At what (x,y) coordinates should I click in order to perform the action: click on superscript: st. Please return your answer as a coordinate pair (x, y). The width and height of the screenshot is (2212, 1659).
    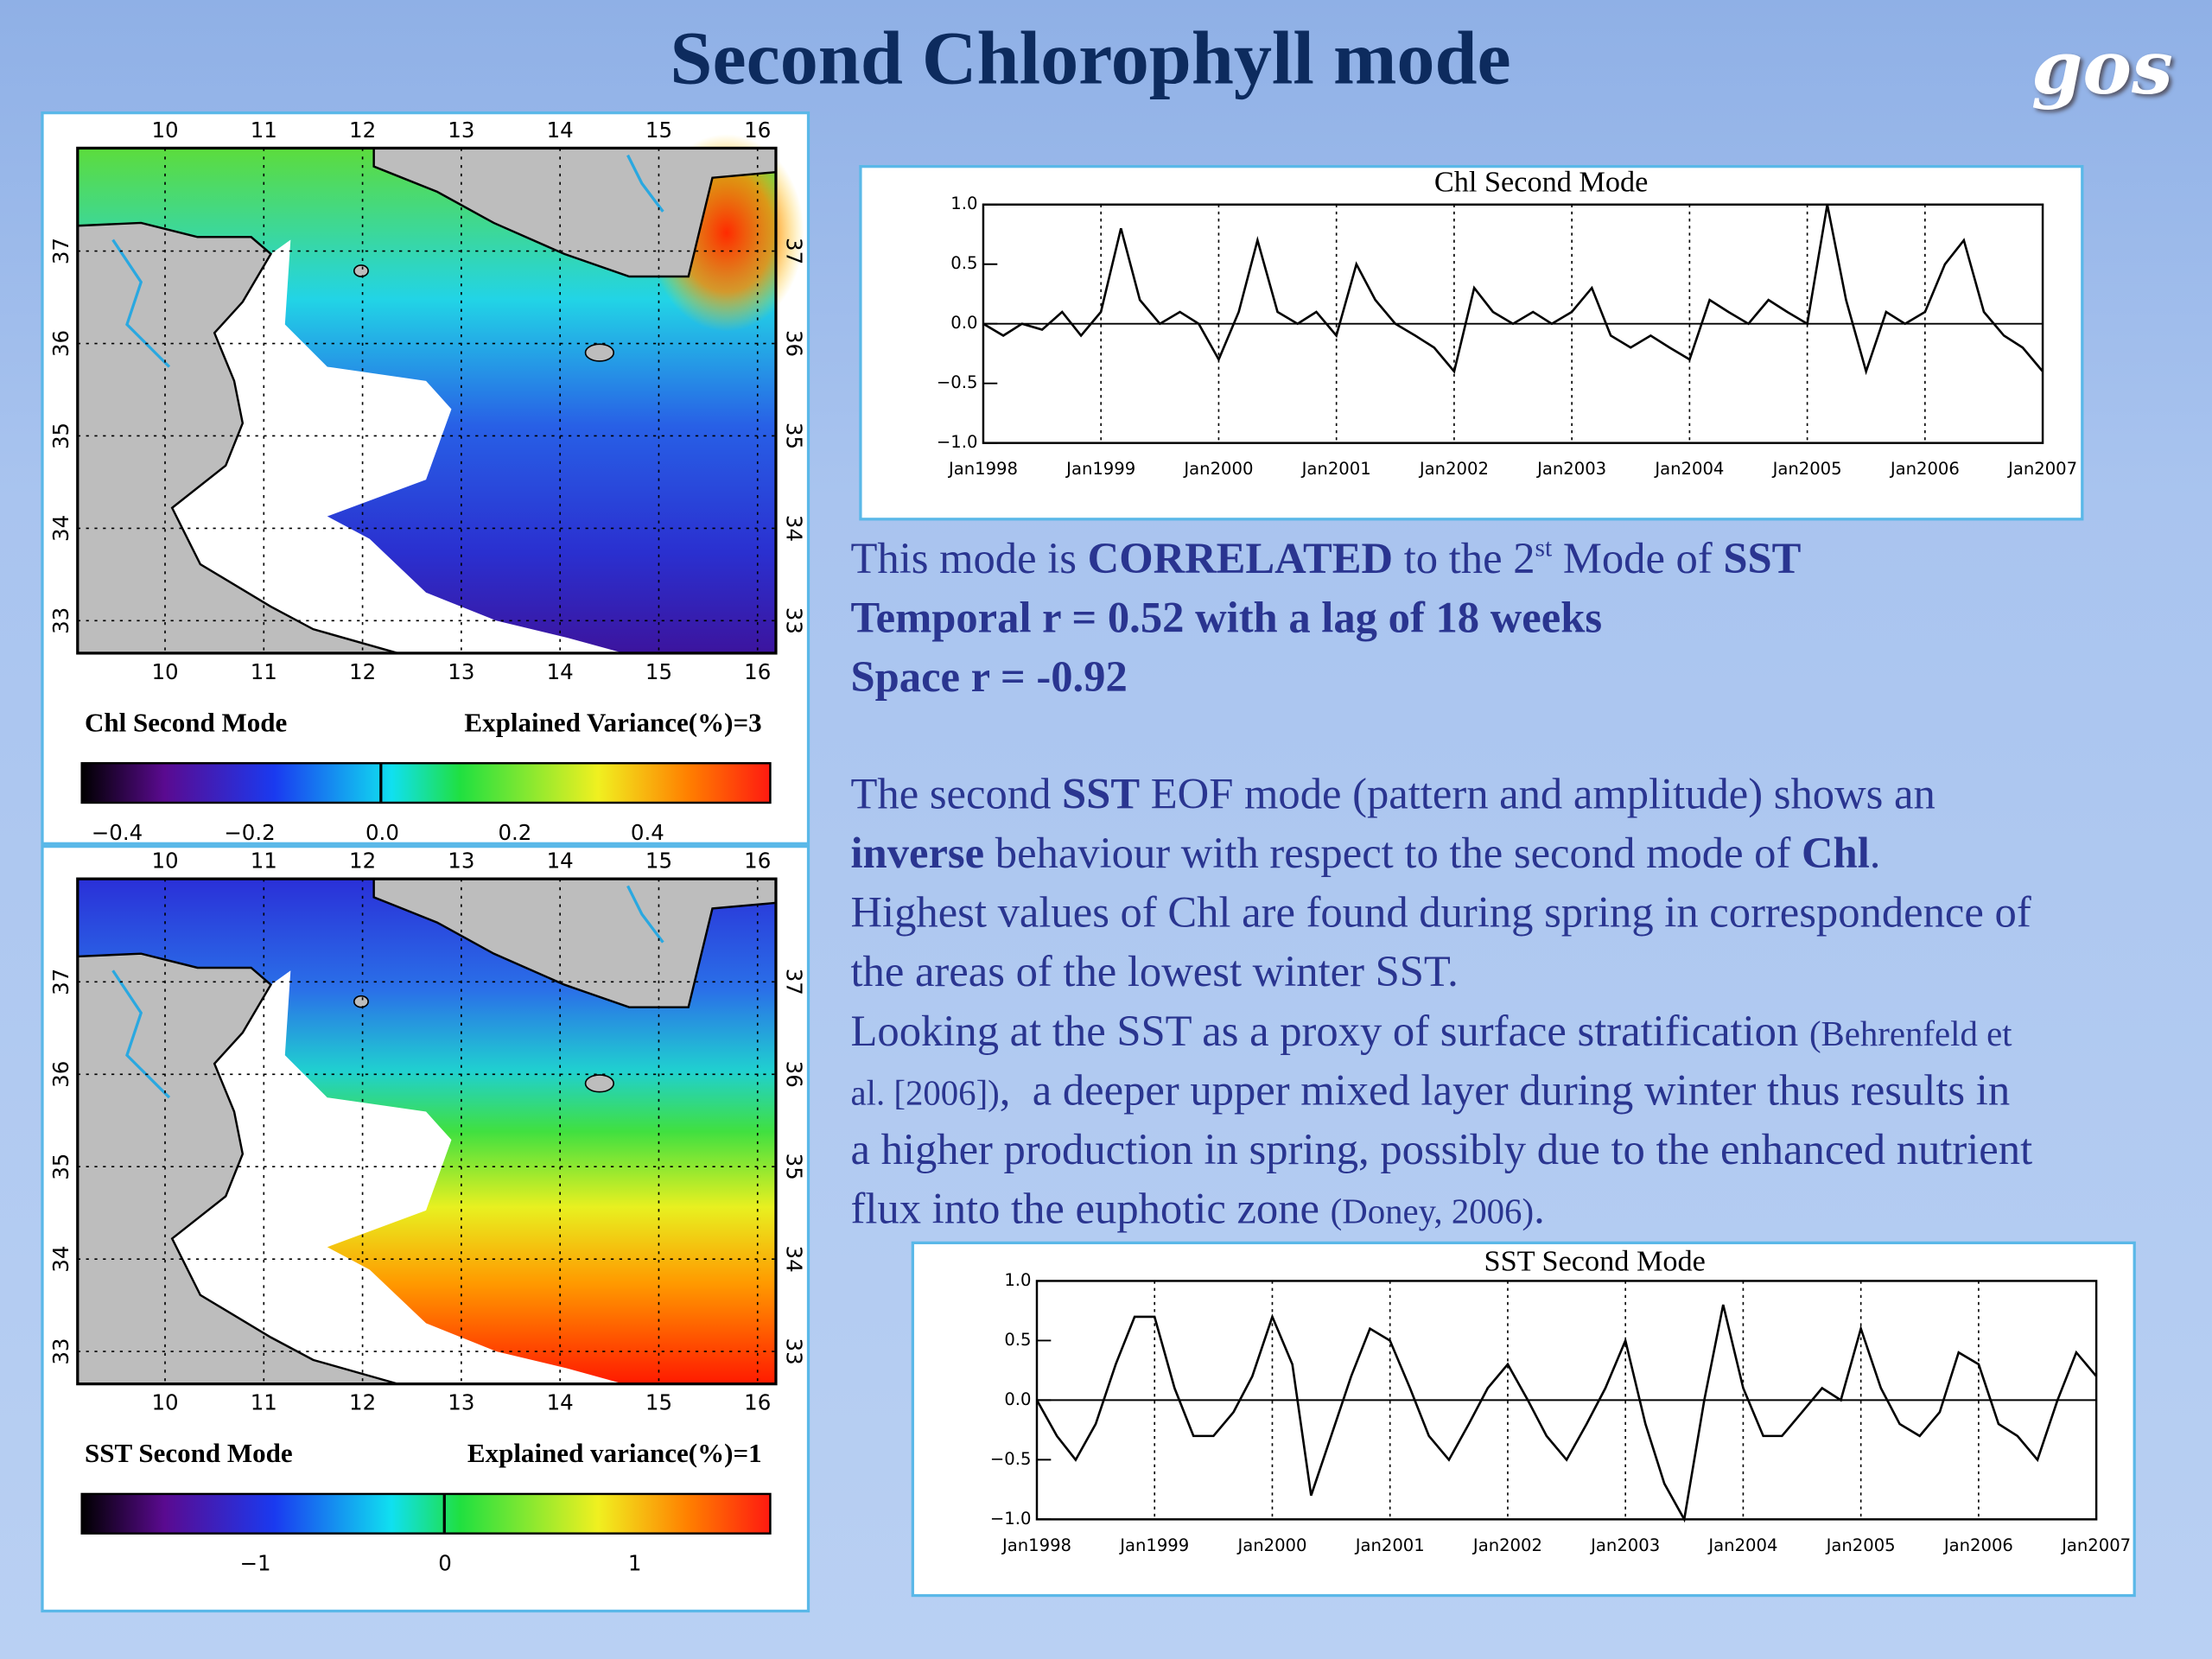
    Looking at the image, I should click on (1544, 547).